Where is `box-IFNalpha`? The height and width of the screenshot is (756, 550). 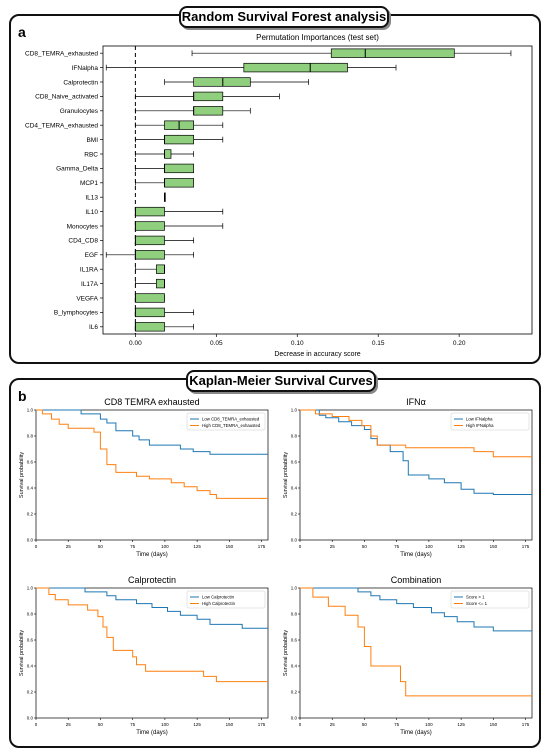
box-IFNalpha is located at coordinates (295, 67).